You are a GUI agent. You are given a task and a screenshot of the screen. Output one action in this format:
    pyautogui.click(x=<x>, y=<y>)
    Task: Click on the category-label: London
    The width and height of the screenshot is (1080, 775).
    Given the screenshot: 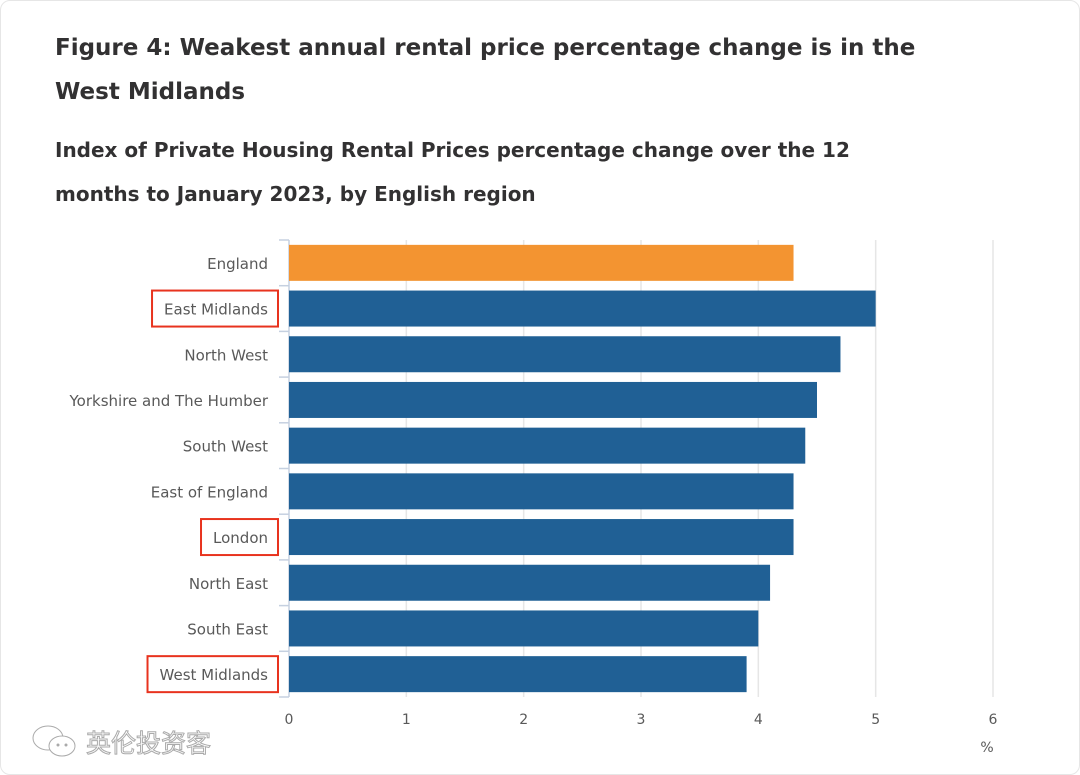 What is the action you would take?
    pyautogui.click(x=240, y=538)
    